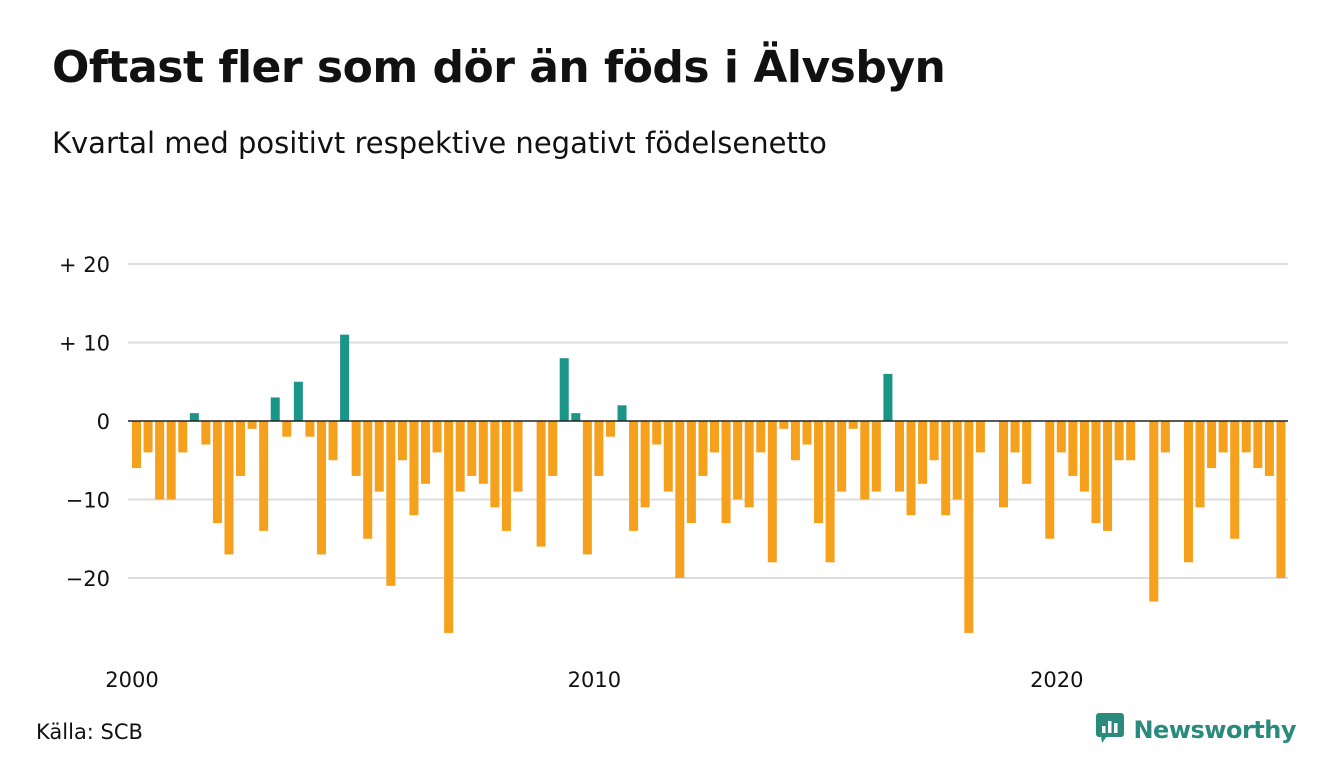  What do you see at coordinates (1110, 730) in the screenshot?
I see `newsworthy-logo-icon` at bounding box center [1110, 730].